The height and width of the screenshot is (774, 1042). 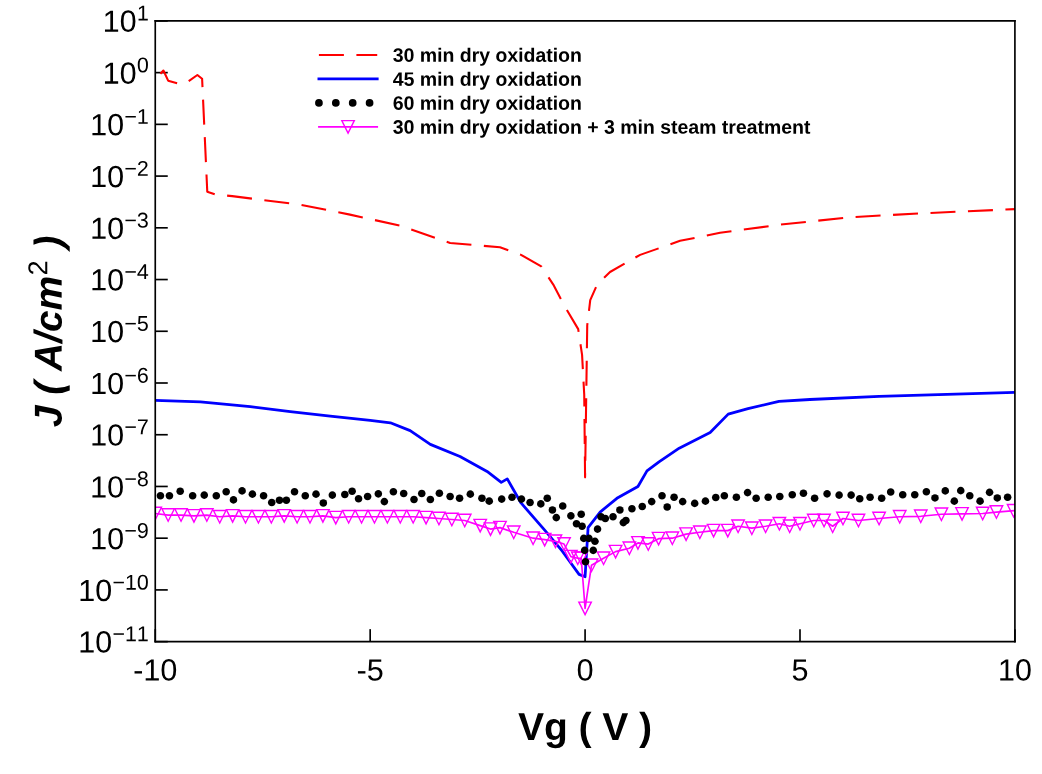 I want to click on y-tick-label: 10$^{0}$, so click(x=126, y=70).